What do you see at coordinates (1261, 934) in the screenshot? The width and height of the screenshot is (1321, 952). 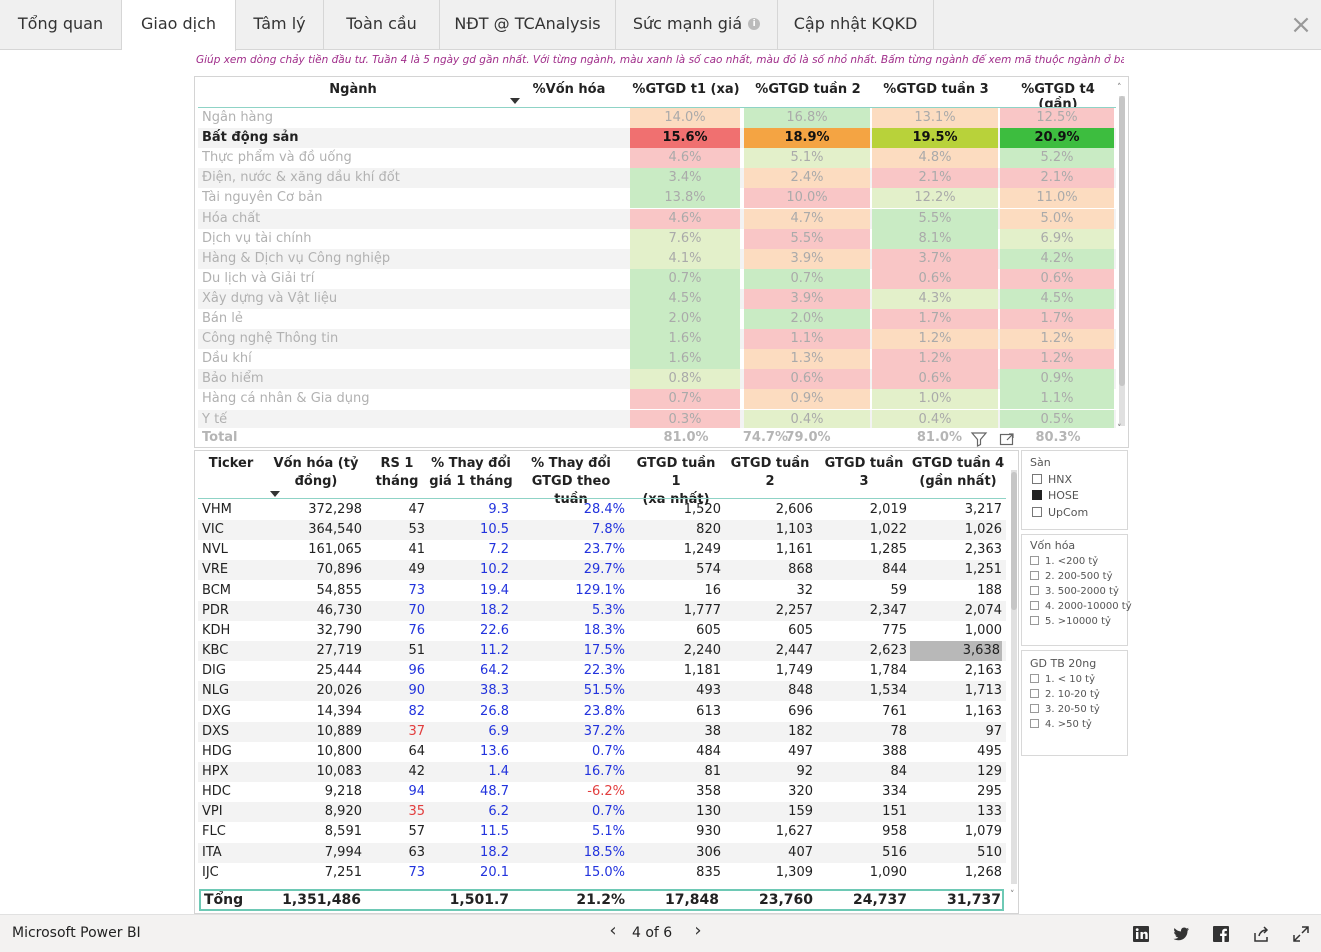 I see `share-icon` at bounding box center [1261, 934].